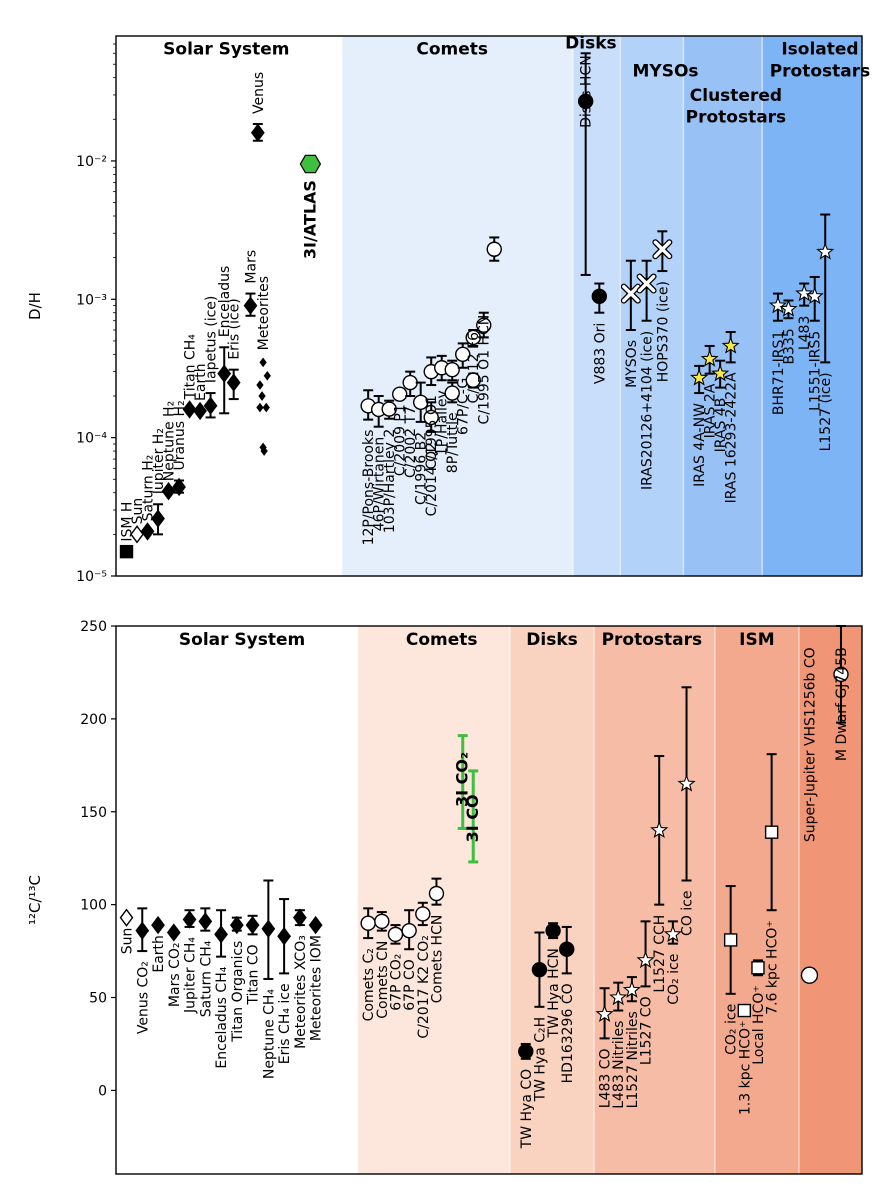  What do you see at coordinates (93, 813) in the screenshot?
I see `y-tick-label: 150` at bounding box center [93, 813].